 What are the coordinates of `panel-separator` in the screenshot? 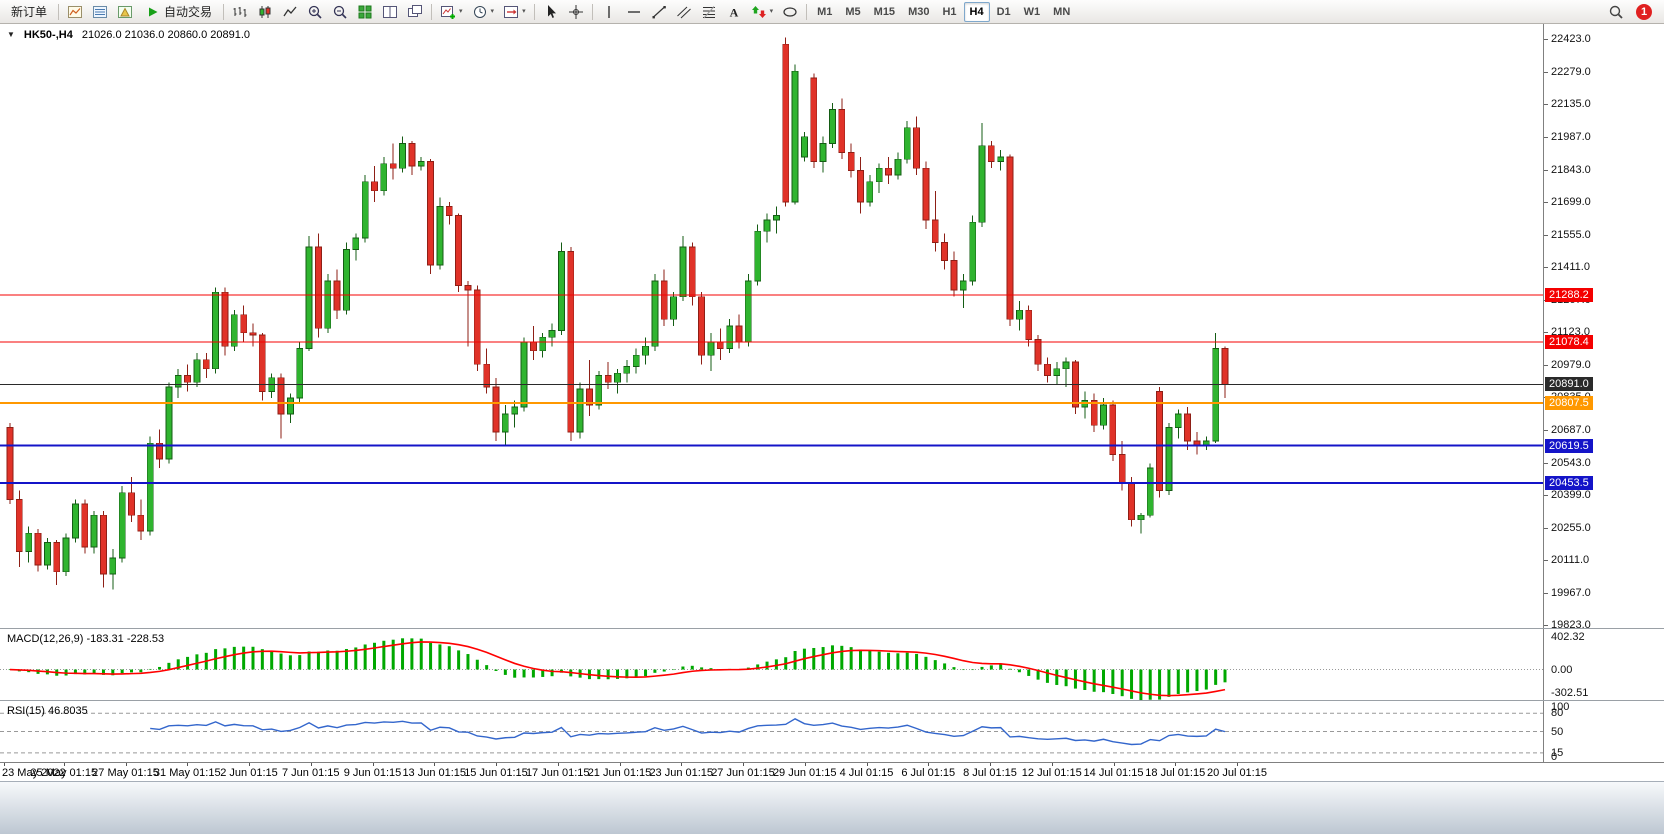 It's located at (832, 628).